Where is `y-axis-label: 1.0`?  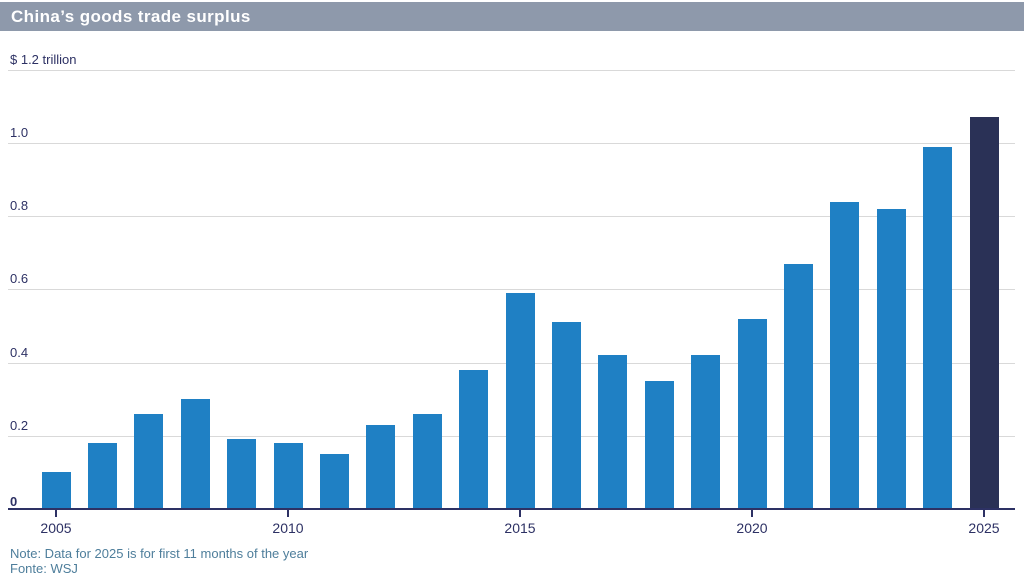
y-axis-label: 1.0 is located at coordinates (19, 132).